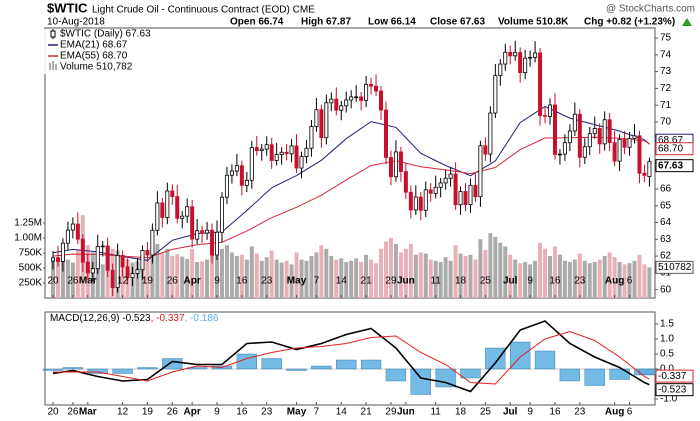 The height and width of the screenshot is (421, 700). Describe the element at coordinates (342, 281) in the screenshot. I see `x-tick-label: 14` at that location.